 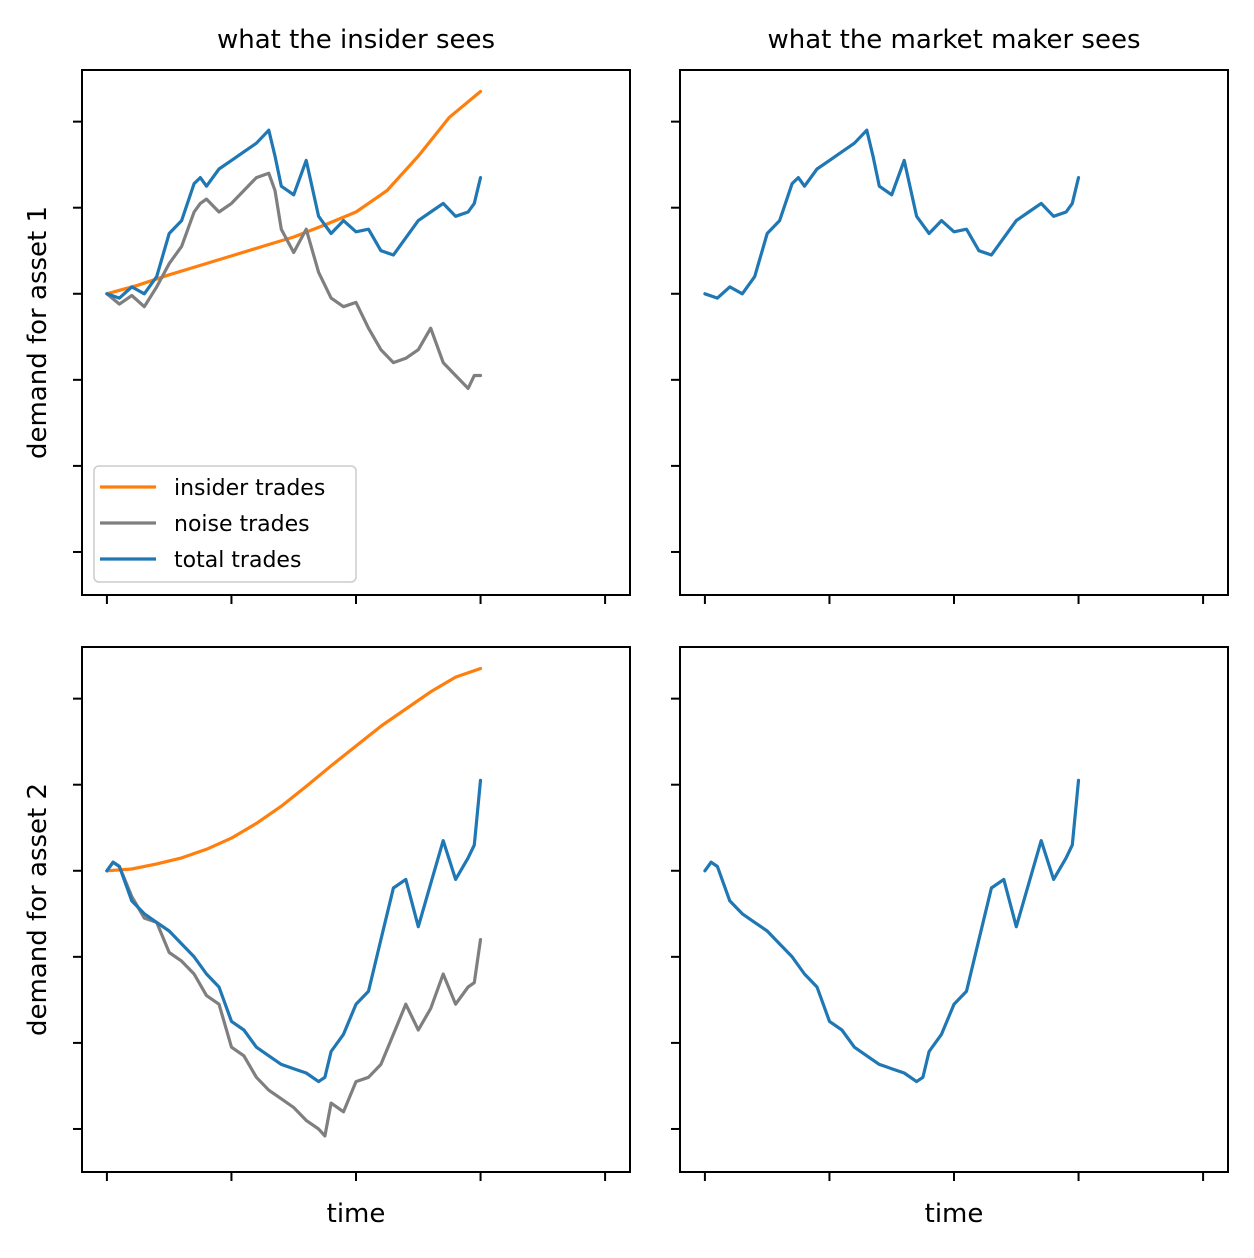 I want to click on legend-box, so click(x=225, y=524).